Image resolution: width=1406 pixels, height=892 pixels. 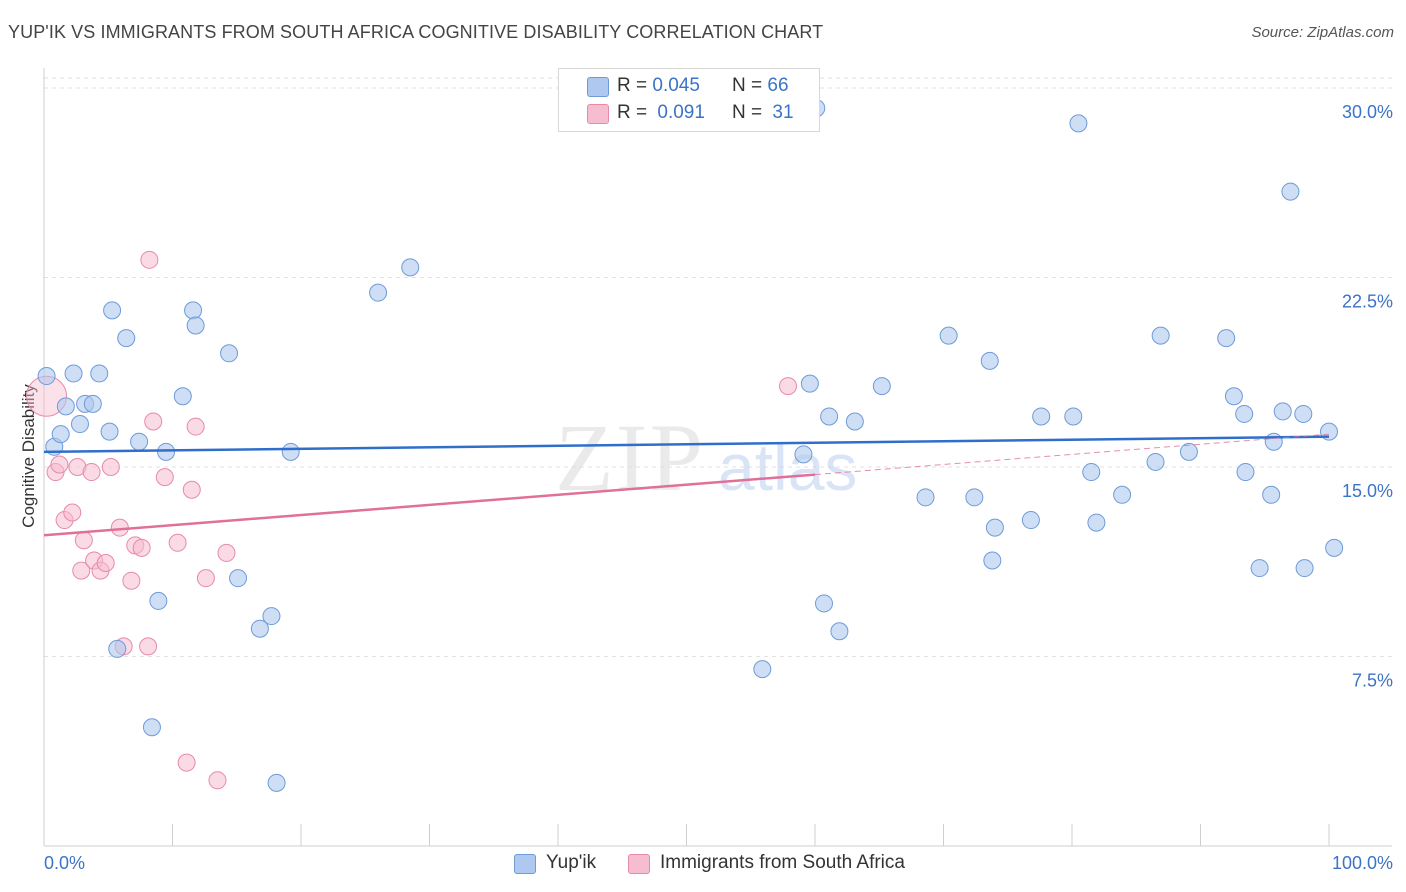 I want to click on legend-n-text: N = 31, so click(x=763, y=113).